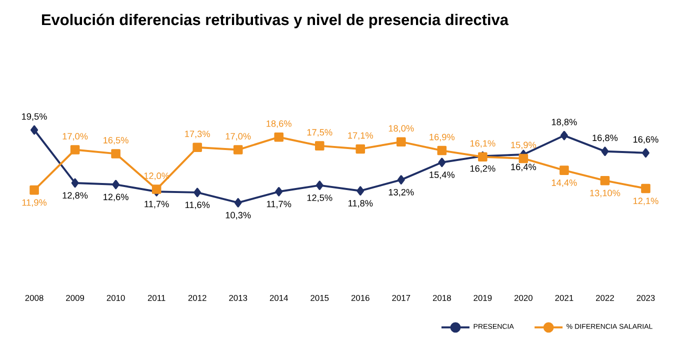 This screenshot has height=343, width=680. Describe the element at coordinates (564, 183) in the screenshot. I see `data-label: 14,4%` at that location.